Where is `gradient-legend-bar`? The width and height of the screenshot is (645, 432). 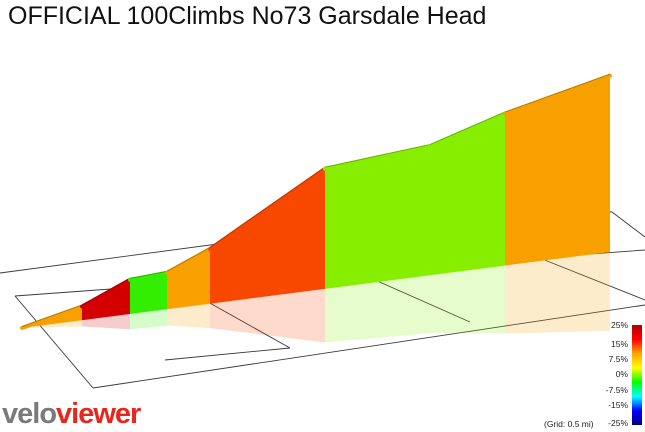
gradient-legend-bar is located at coordinates (637, 375).